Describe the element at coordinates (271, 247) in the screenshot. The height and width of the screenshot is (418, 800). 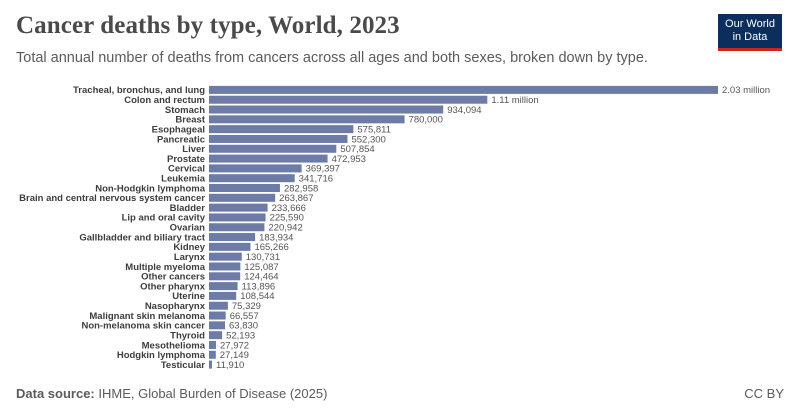
I see `value-label: 165,266` at that location.